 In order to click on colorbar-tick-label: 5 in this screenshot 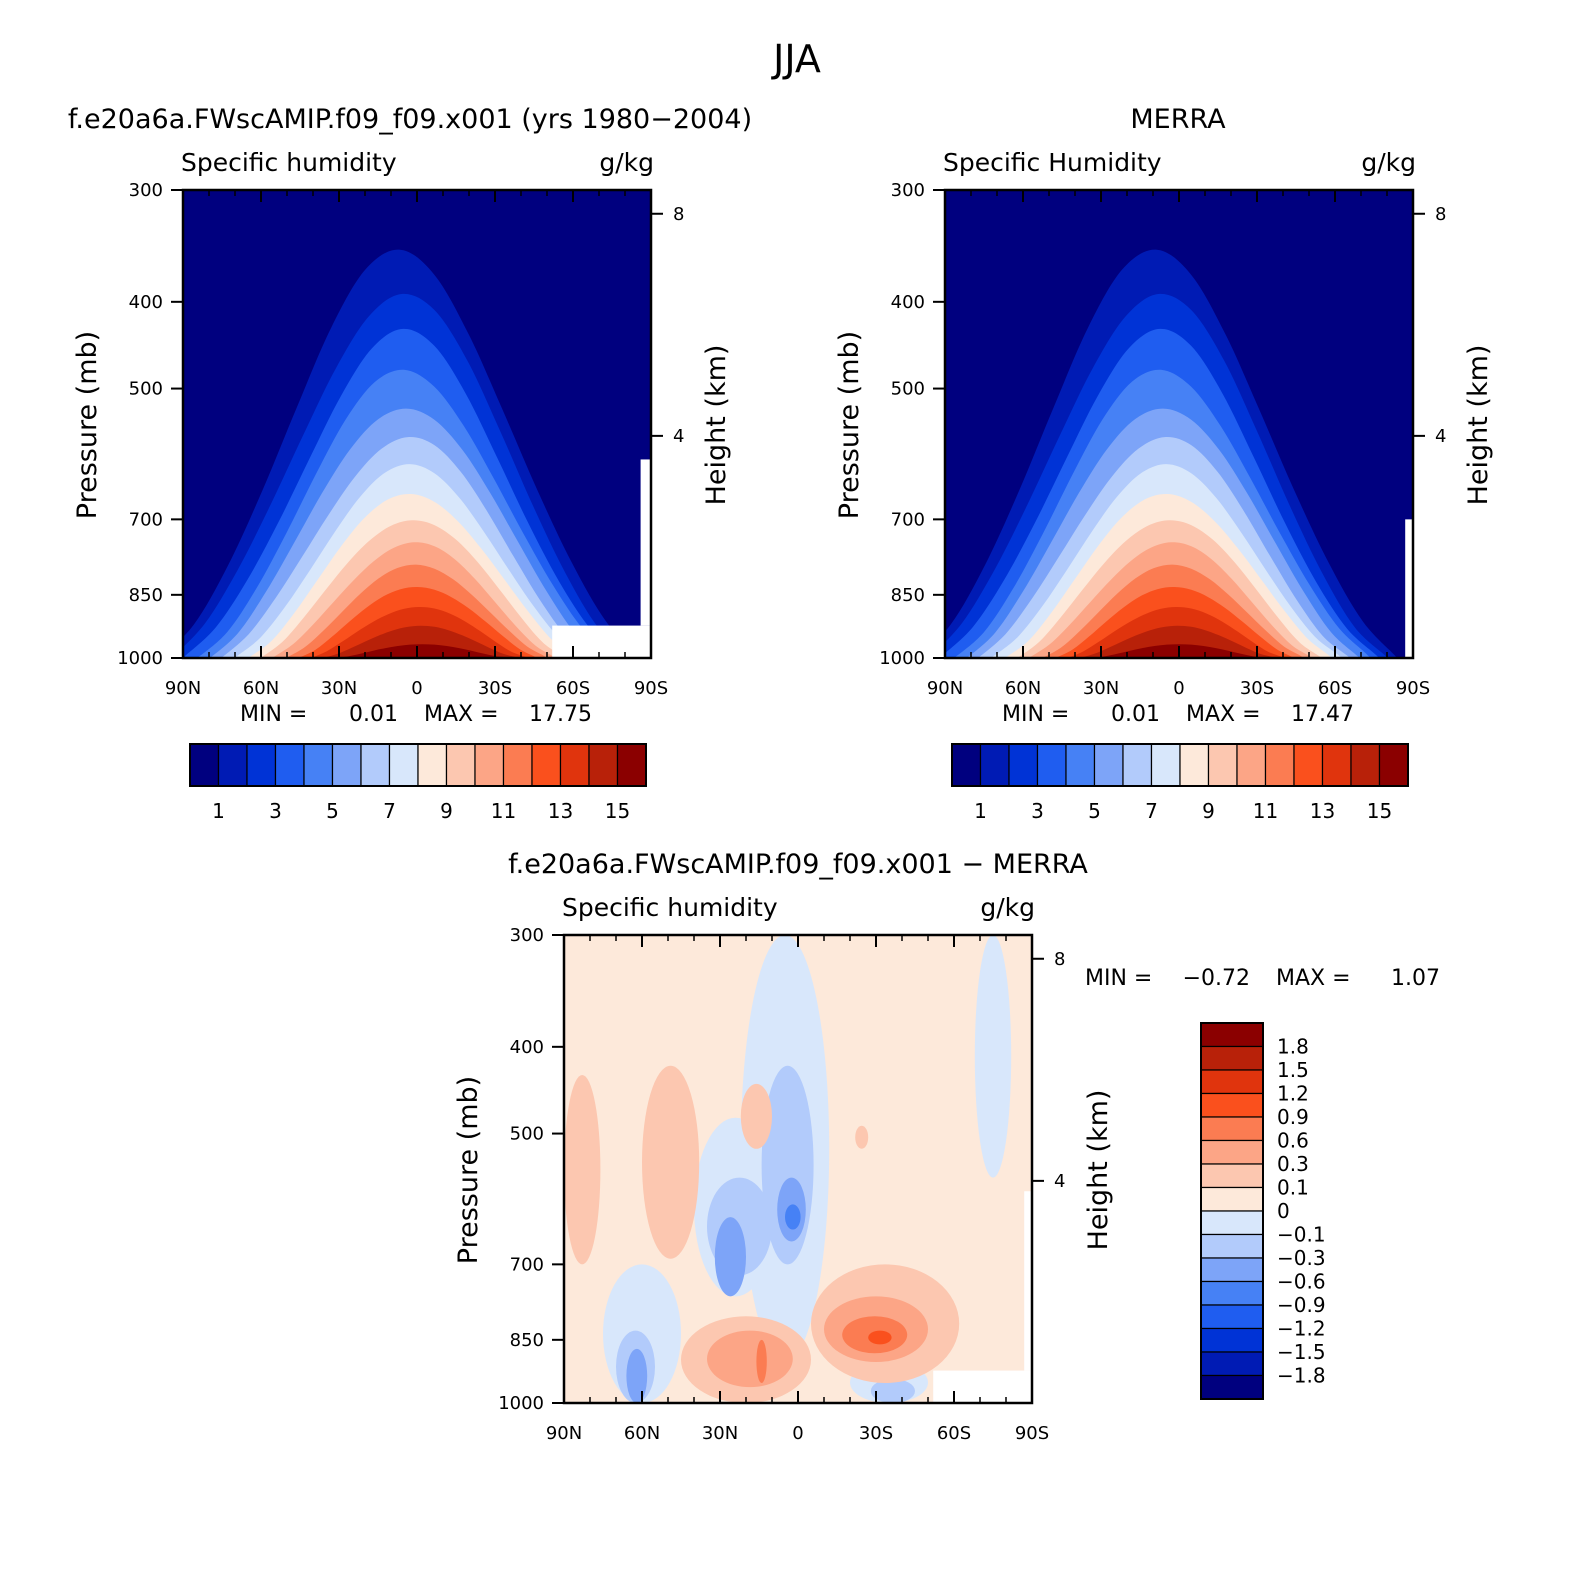, I will do `click(332, 811)`.